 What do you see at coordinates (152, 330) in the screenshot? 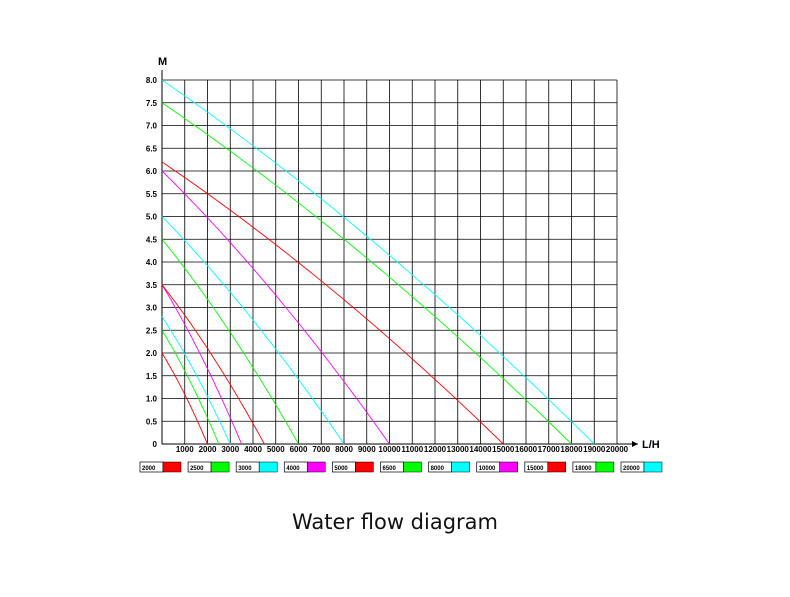
I see `y-tick-label: 2.5` at bounding box center [152, 330].